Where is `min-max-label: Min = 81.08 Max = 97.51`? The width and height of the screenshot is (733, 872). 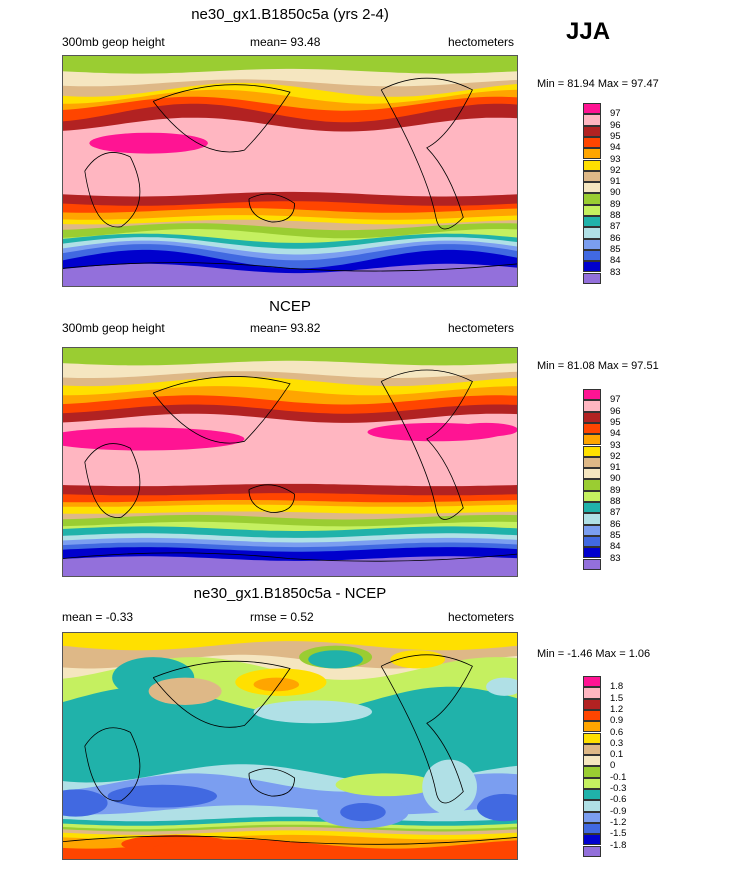 min-max-label: Min = 81.08 Max = 97.51 is located at coordinates (598, 366).